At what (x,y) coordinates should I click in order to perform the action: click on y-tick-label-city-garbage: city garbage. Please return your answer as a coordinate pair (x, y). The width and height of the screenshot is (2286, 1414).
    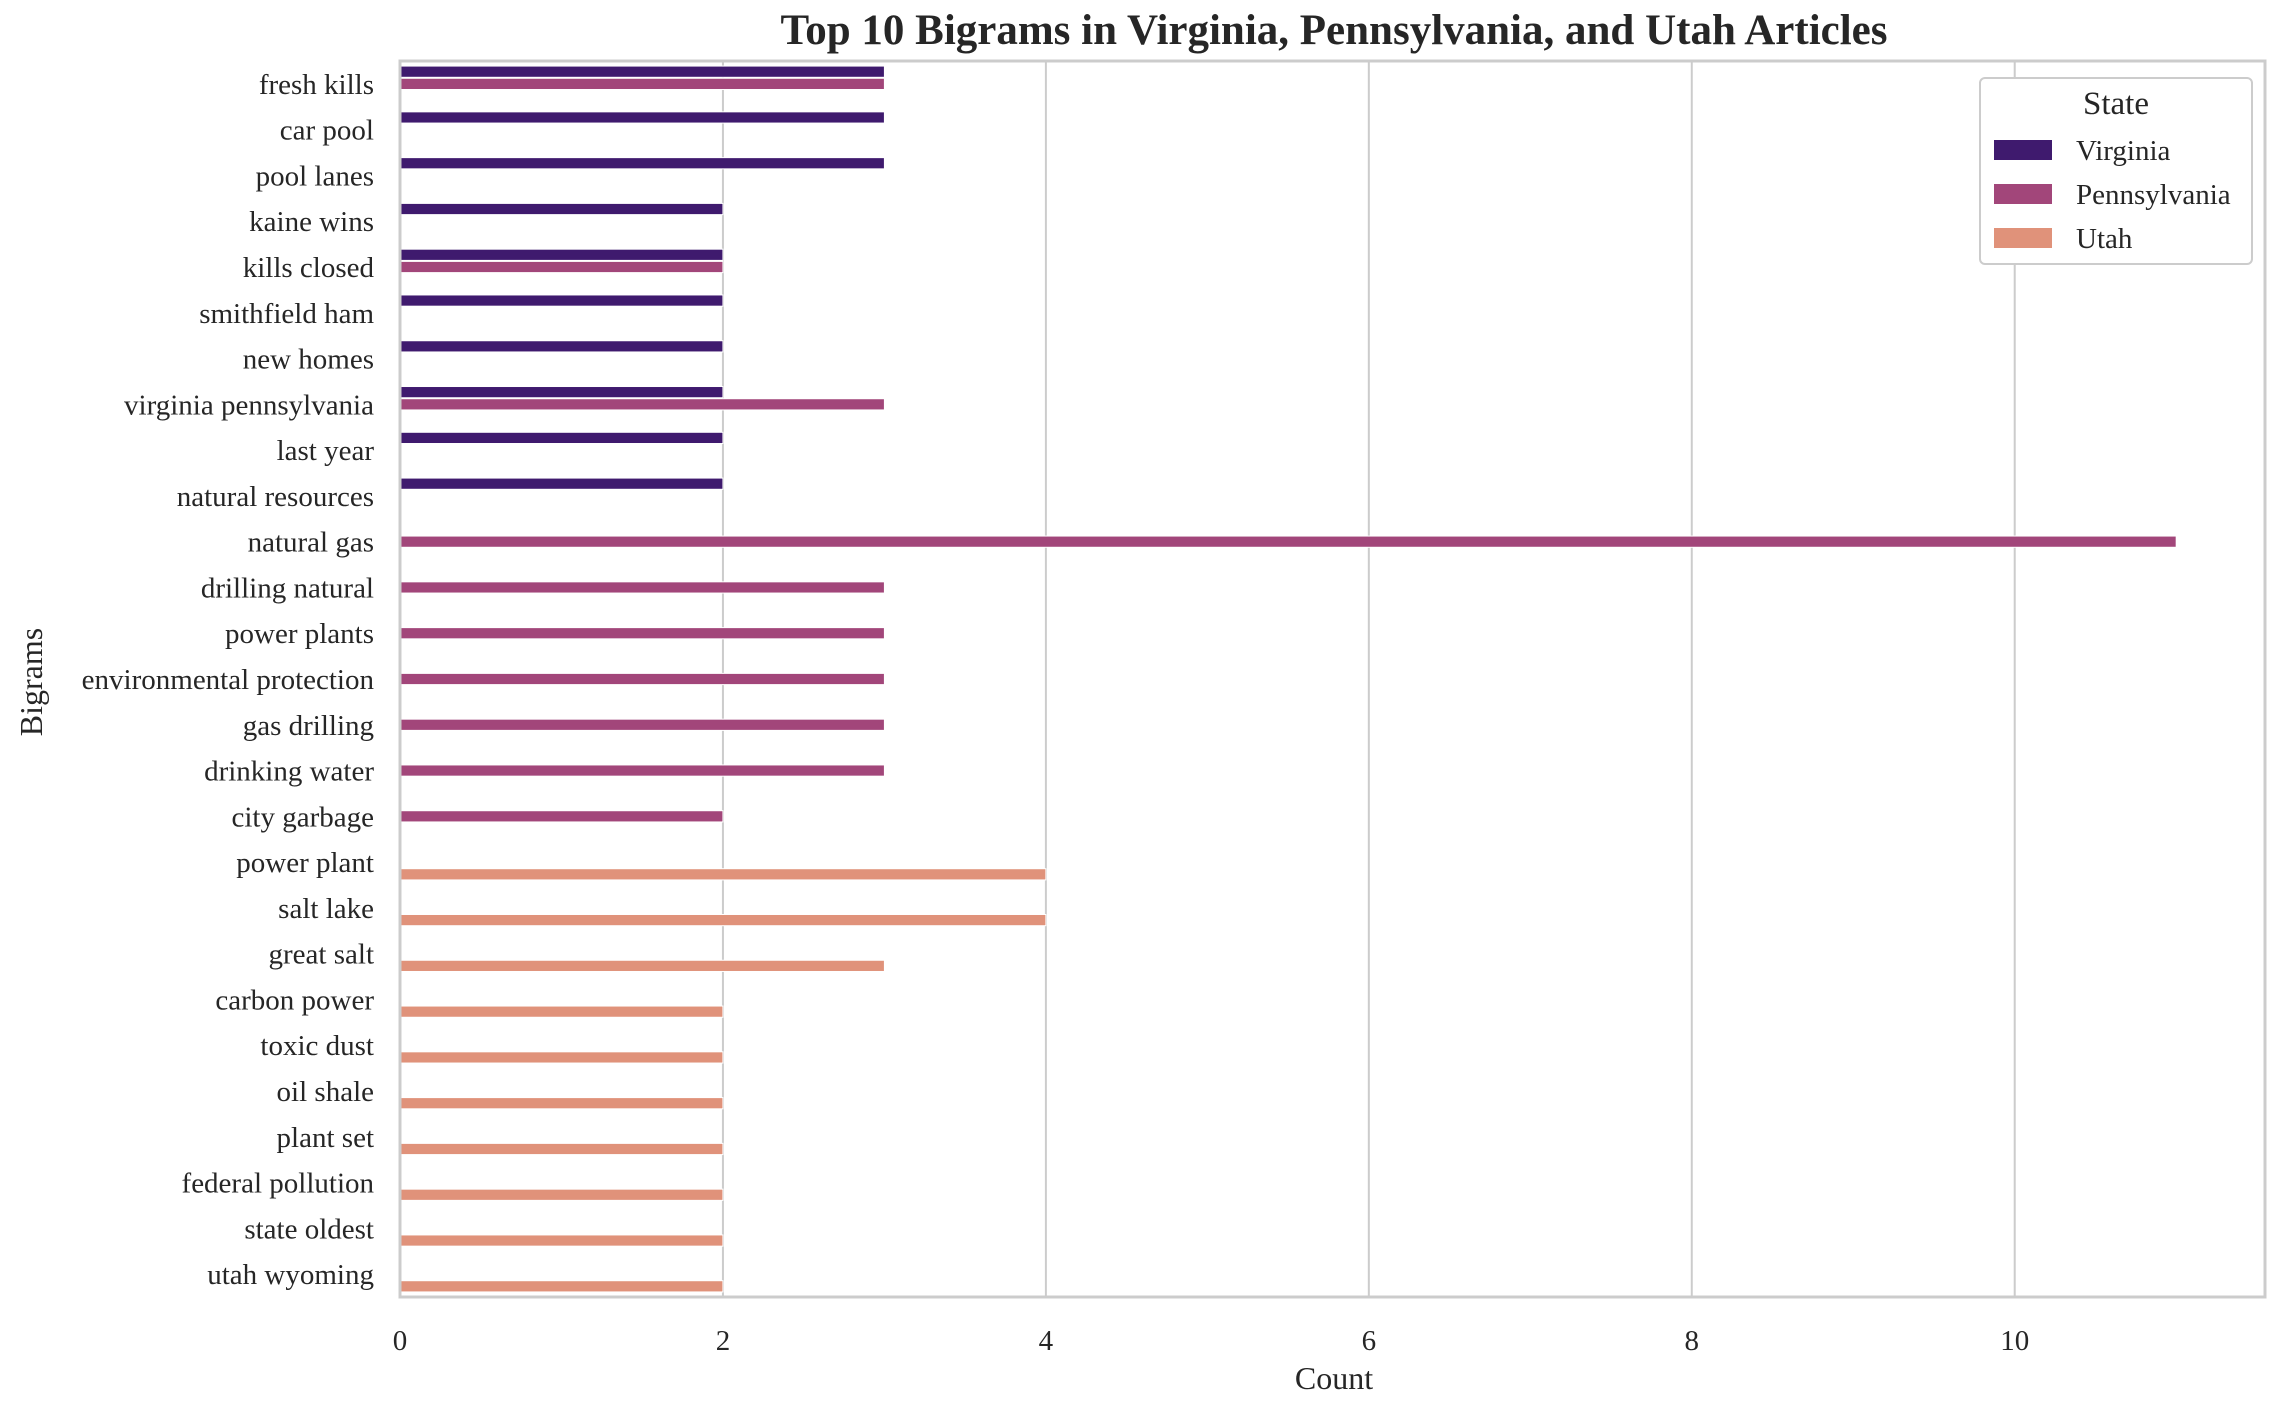
    Looking at the image, I should click on (302, 817).